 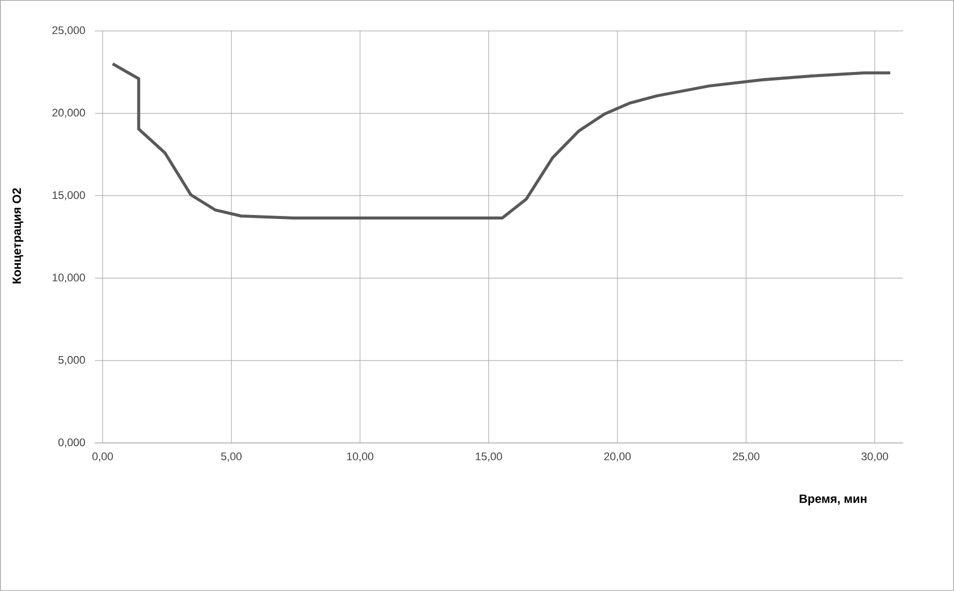 I want to click on y-tick-label: 20,000, so click(x=68, y=113).